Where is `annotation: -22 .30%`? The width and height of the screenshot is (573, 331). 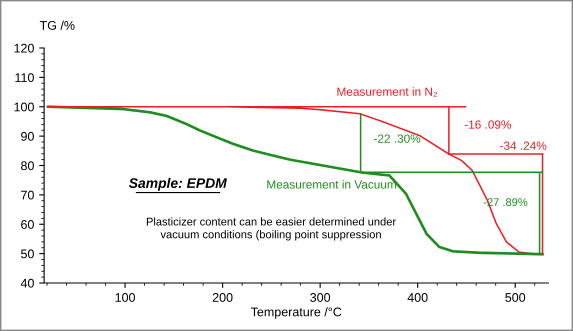
annotation: -22 .30% is located at coordinates (397, 138).